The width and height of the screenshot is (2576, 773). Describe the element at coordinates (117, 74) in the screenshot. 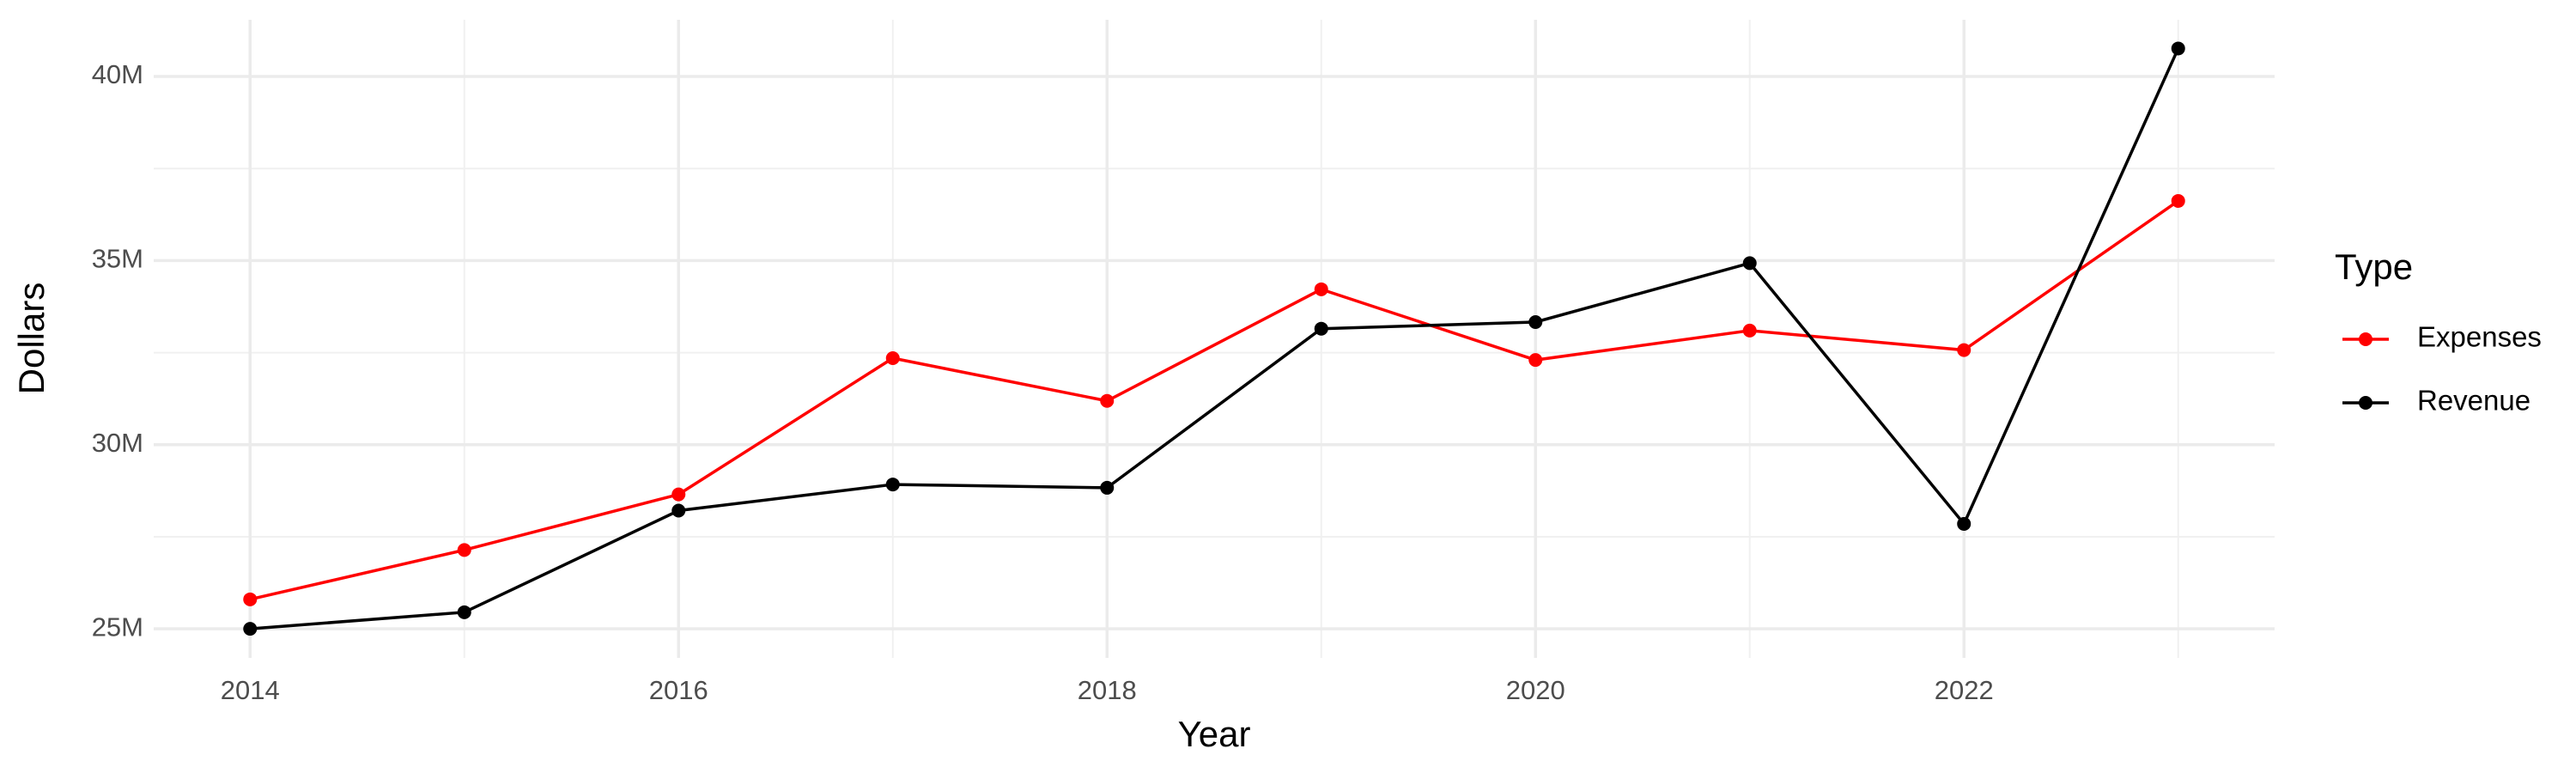

I see `y-tick-label: 40M` at that location.